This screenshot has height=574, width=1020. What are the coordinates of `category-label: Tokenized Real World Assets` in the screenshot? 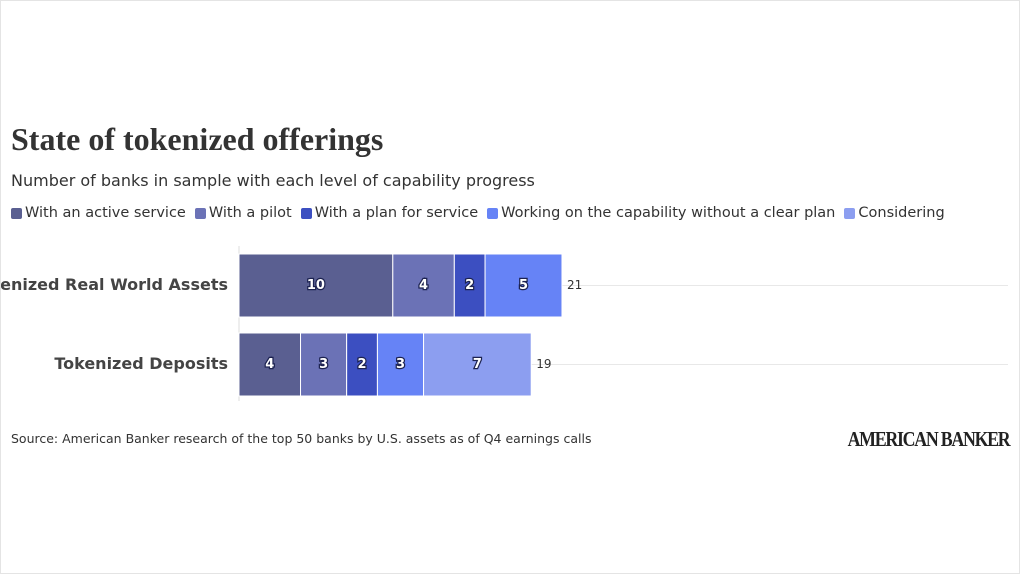 It's located at (114, 284).